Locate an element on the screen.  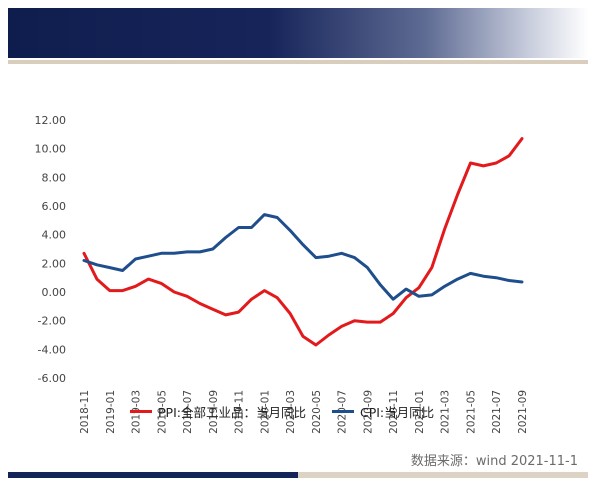
legend-label-cpi: CPI:当月同比 is located at coordinates (397, 412).